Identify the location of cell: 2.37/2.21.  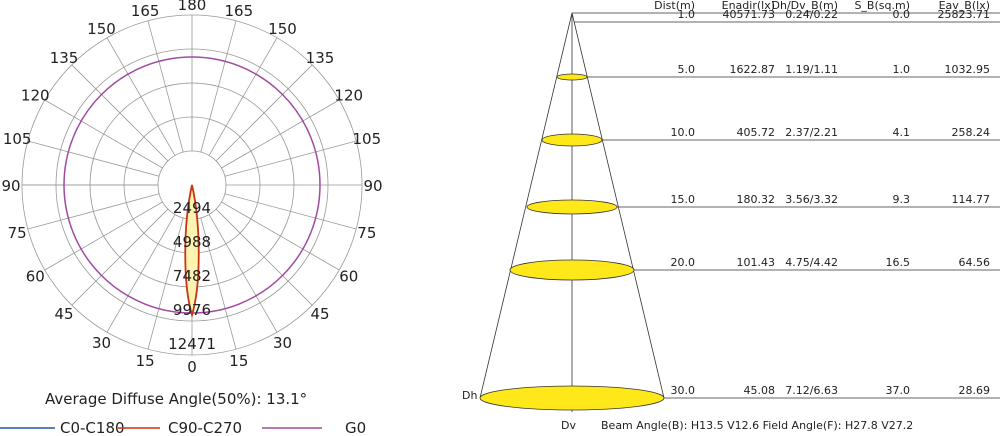
(811, 132).